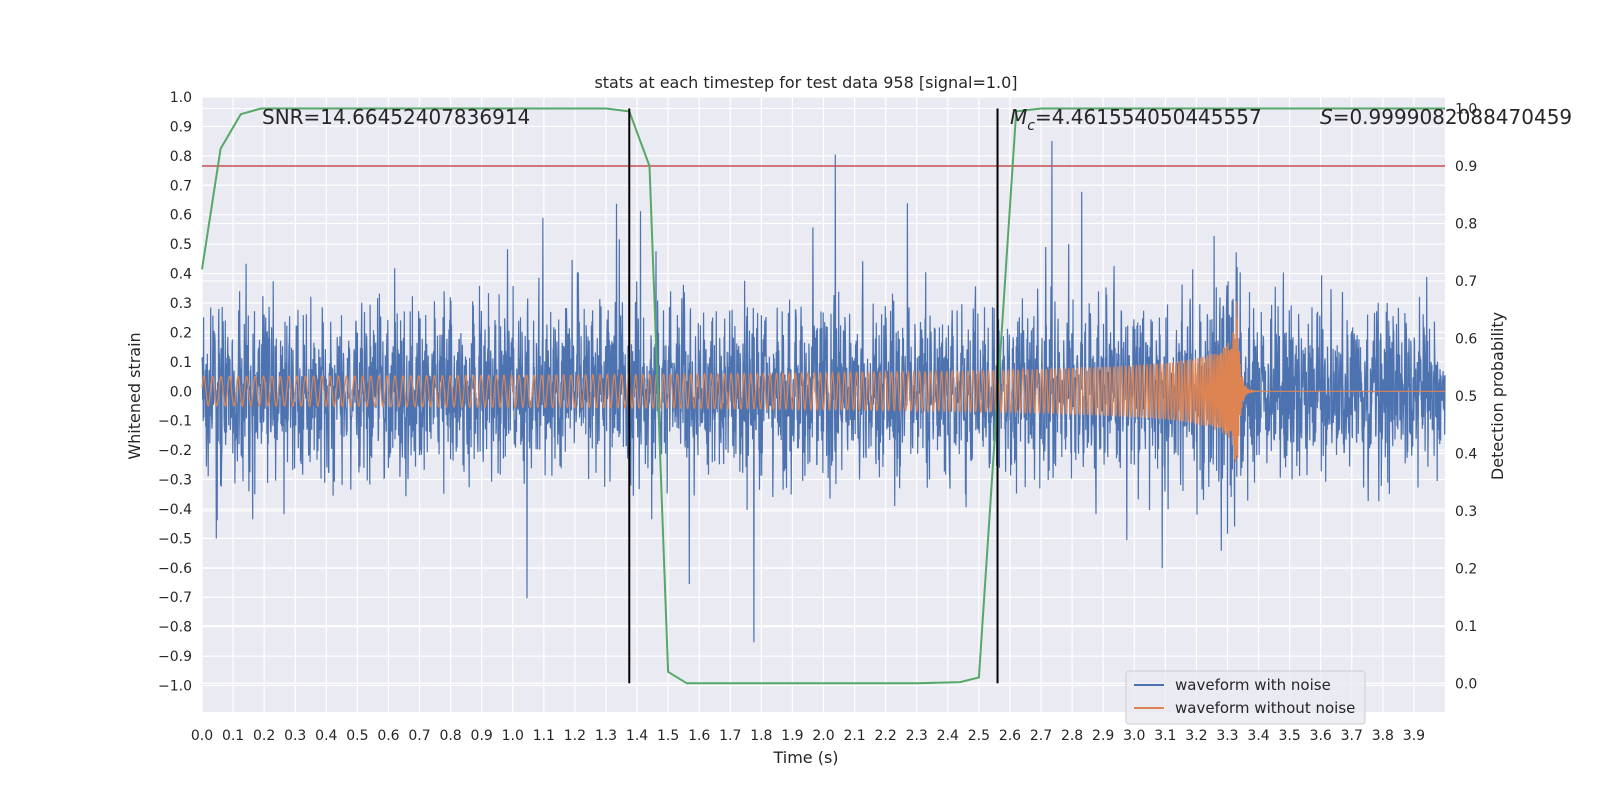  What do you see at coordinates (175, 598) in the screenshot?
I see `y-tick-label-17: −0.7` at bounding box center [175, 598].